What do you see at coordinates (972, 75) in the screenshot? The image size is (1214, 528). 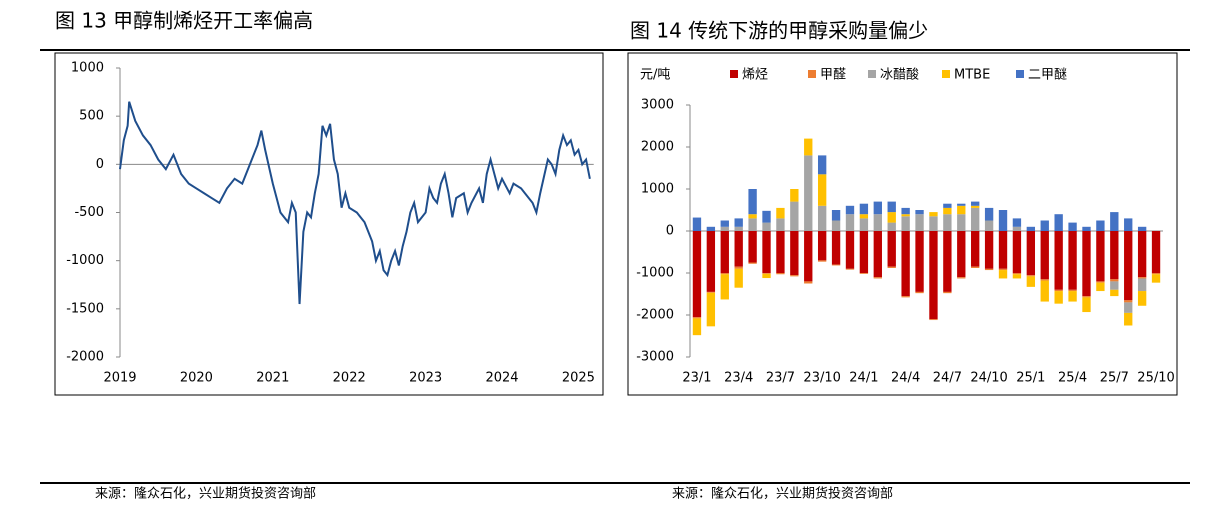 I see `legend-label: MTBE` at bounding box center [972, 75].